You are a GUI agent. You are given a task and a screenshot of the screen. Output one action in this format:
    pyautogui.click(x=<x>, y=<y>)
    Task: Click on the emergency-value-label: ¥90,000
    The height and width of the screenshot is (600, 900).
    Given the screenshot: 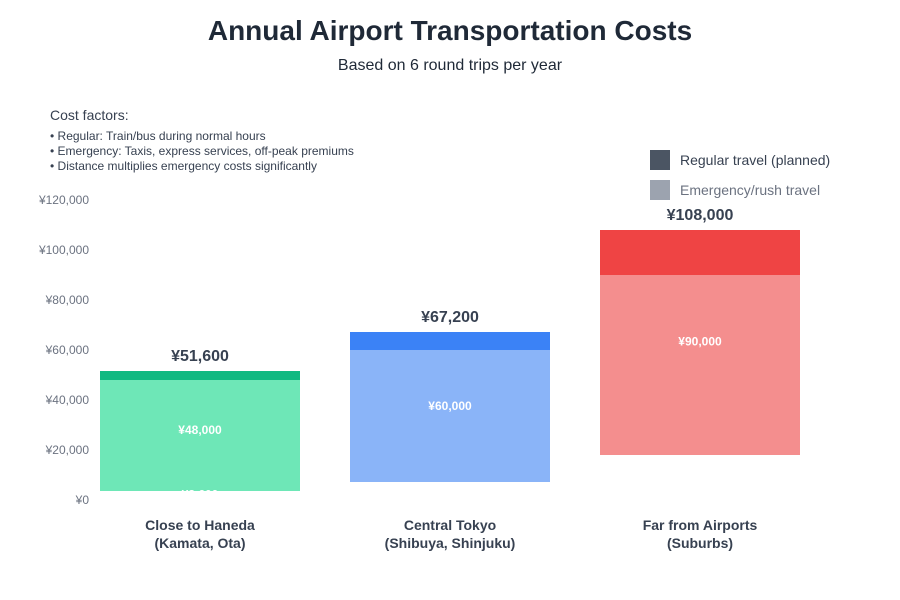 What is the action you would take?
    pyautogui.click(x=700, y=342)
    